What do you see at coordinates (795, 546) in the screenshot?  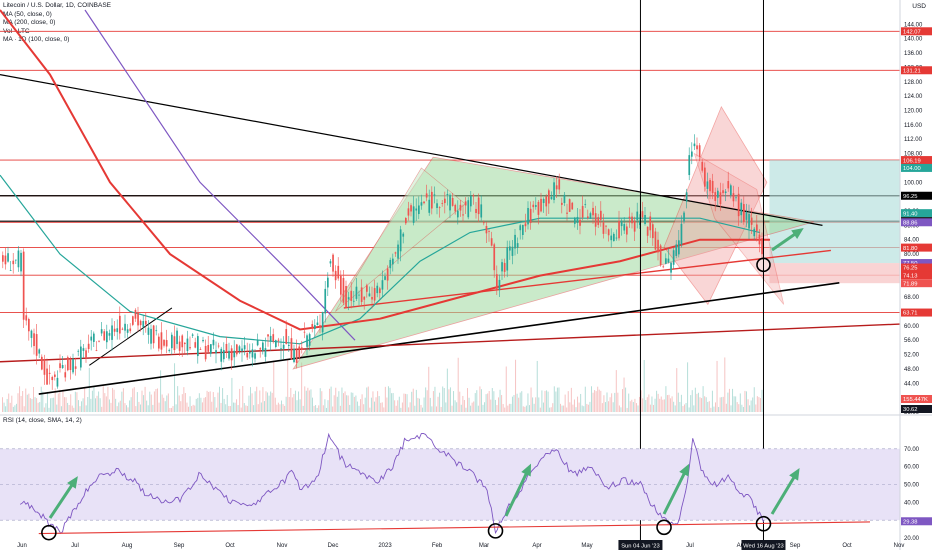 I see `time-tick-label: Sep` at bounding box center [795, 546].